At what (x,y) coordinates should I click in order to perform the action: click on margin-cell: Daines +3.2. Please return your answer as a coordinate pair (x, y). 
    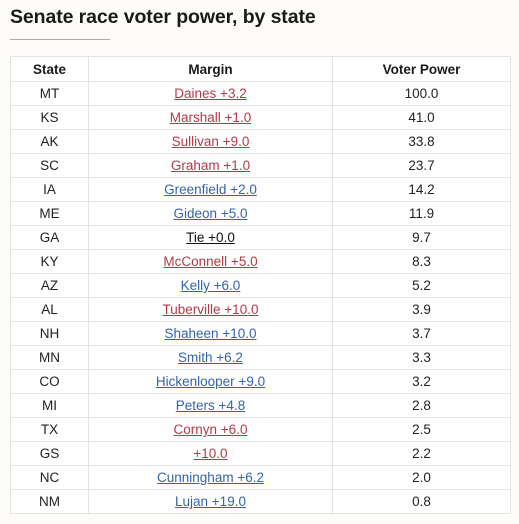
    Looking at the image, I should click on (210, 93).